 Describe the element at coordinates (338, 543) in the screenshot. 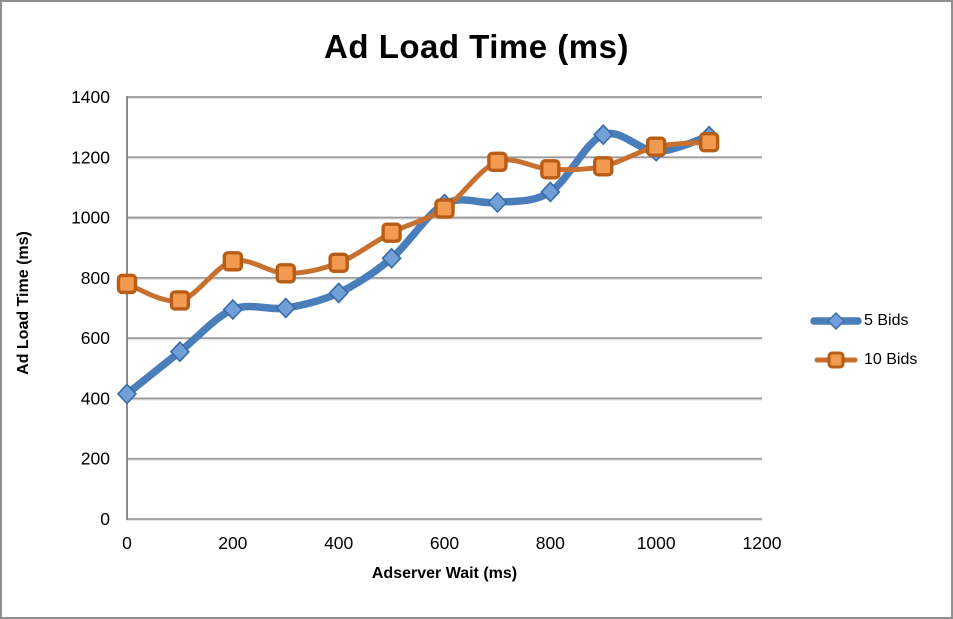

I see `x-tick-label: 400` at that location.